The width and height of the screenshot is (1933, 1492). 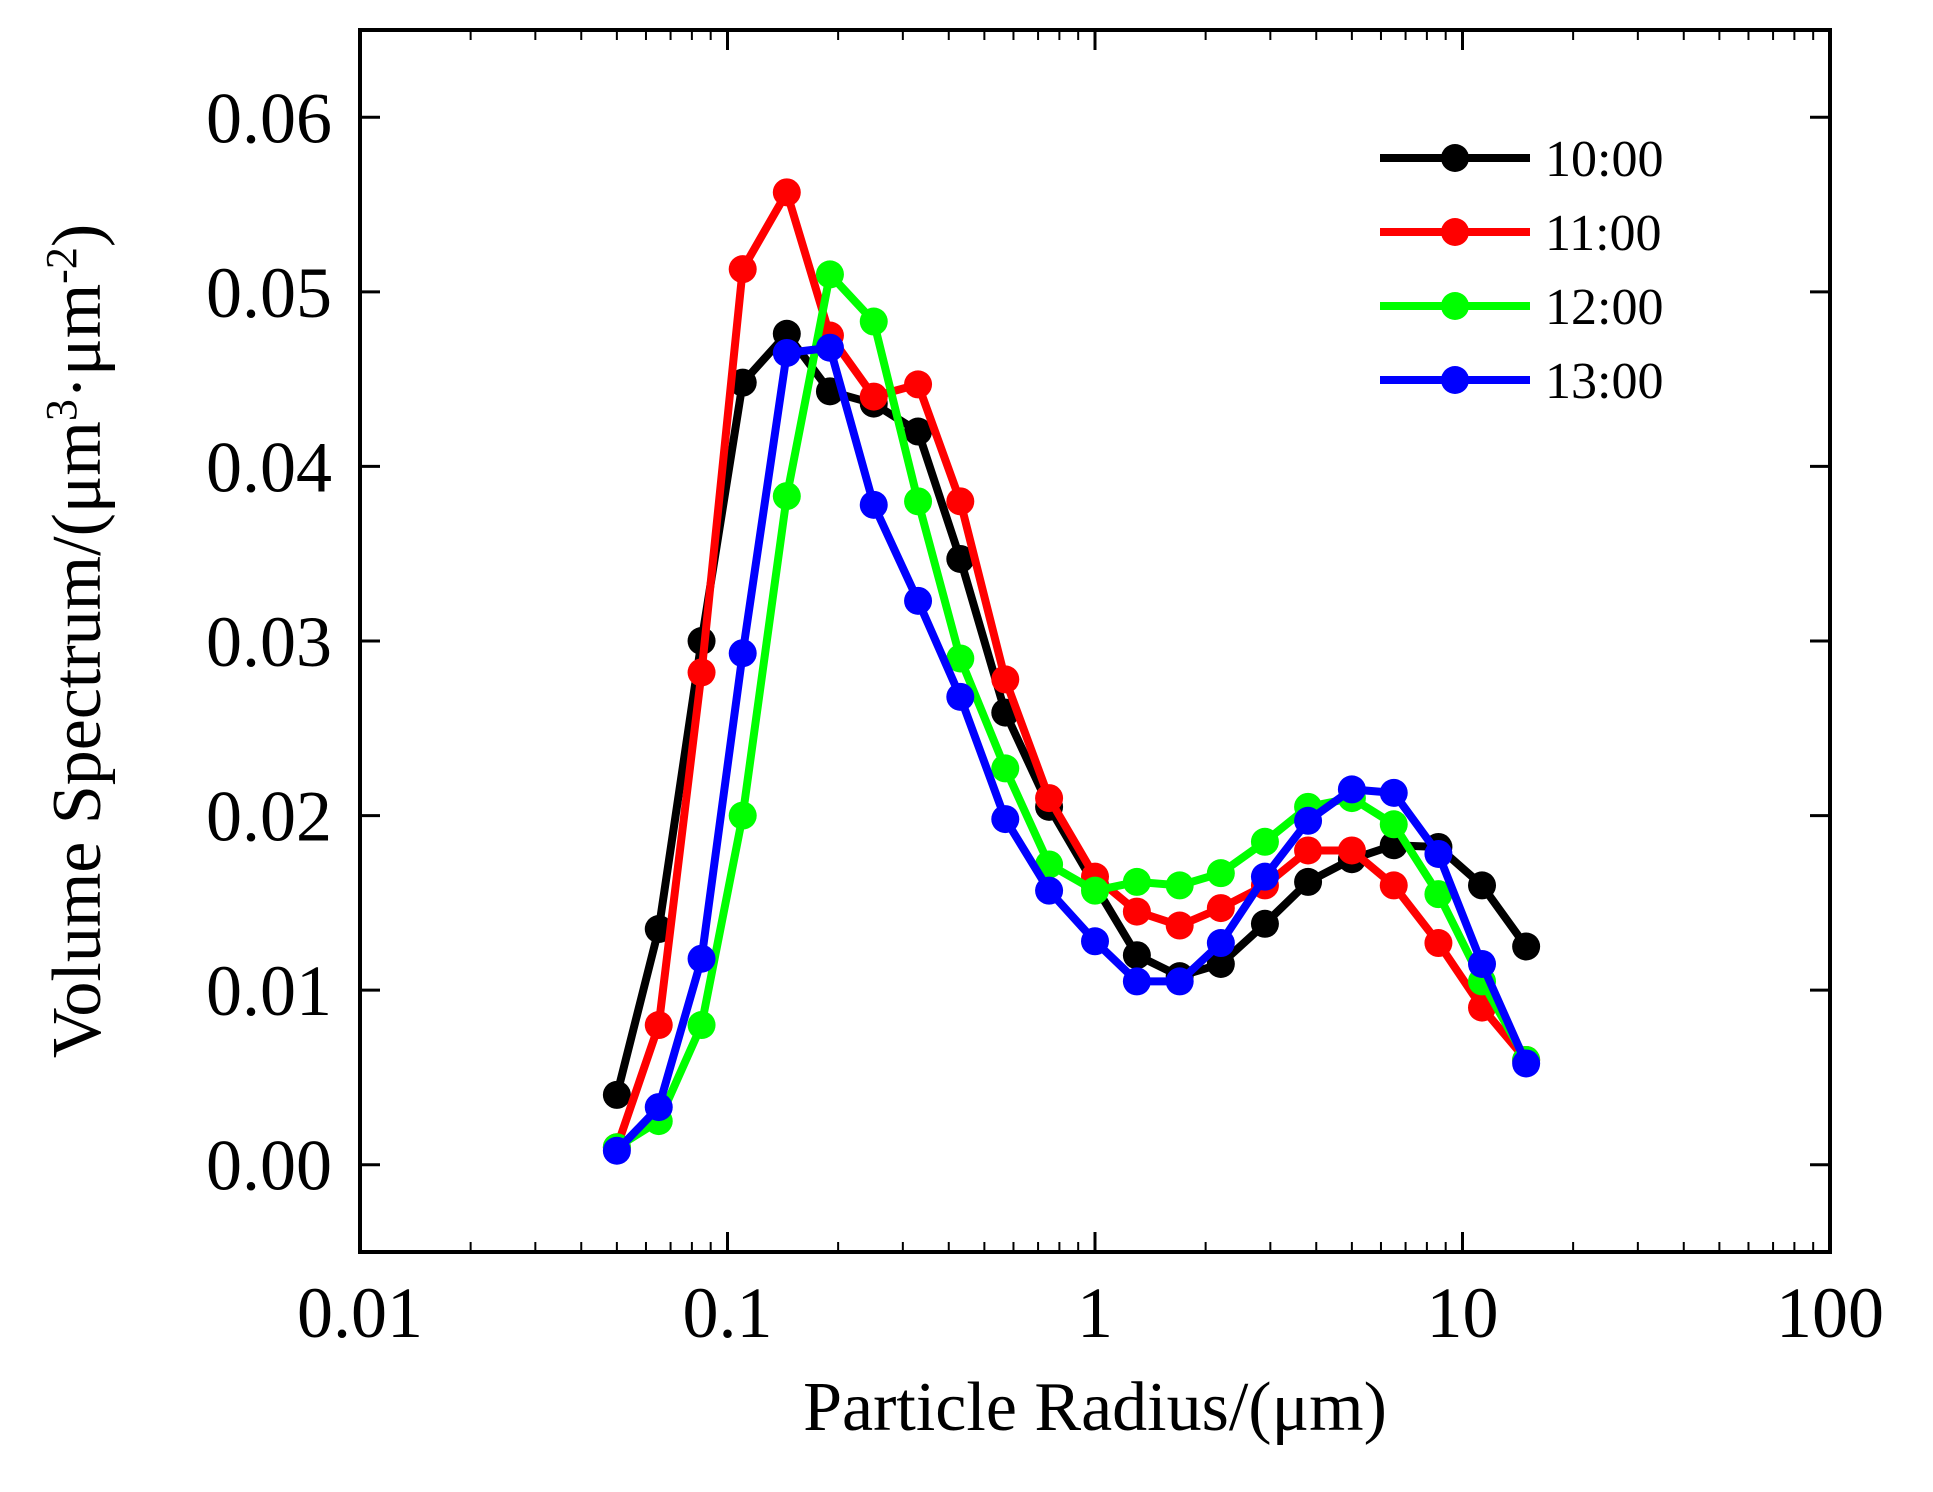 What do you see at coordinates (77, 739) in the screenshot?
I see `y-axis-label-prefix: Volume Spectrum/(μm` at bounding box center [77, 739].